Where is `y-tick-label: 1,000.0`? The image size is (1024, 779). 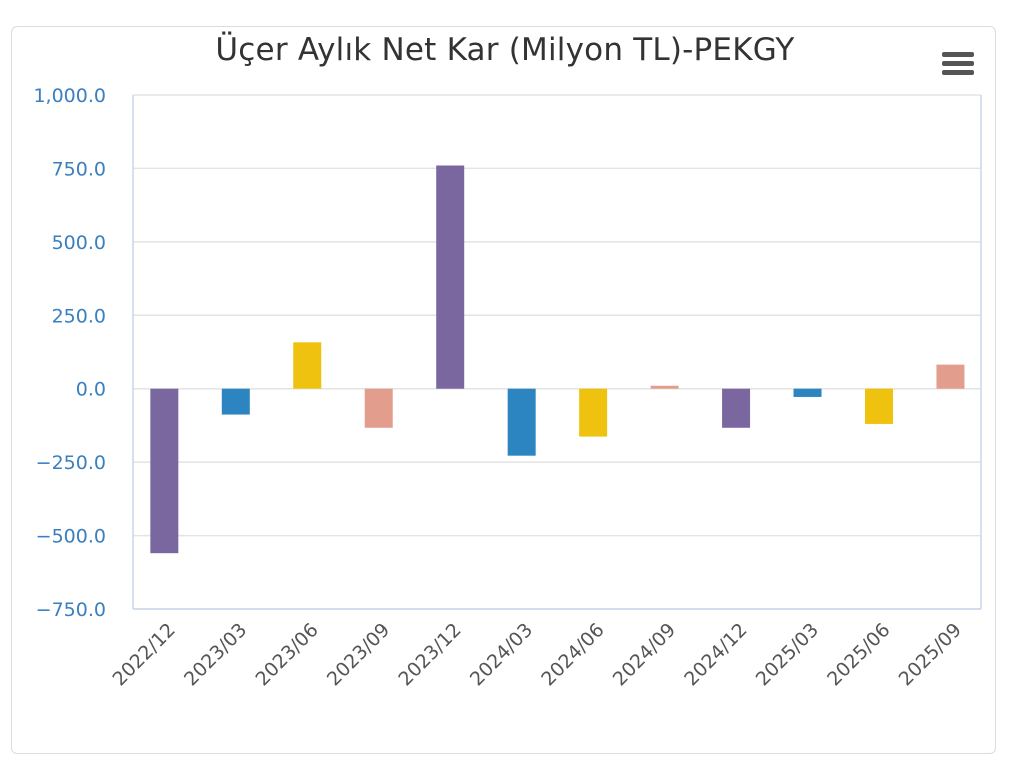
y-tick-label: 1,000.0 is located at coordinates (69, 96).